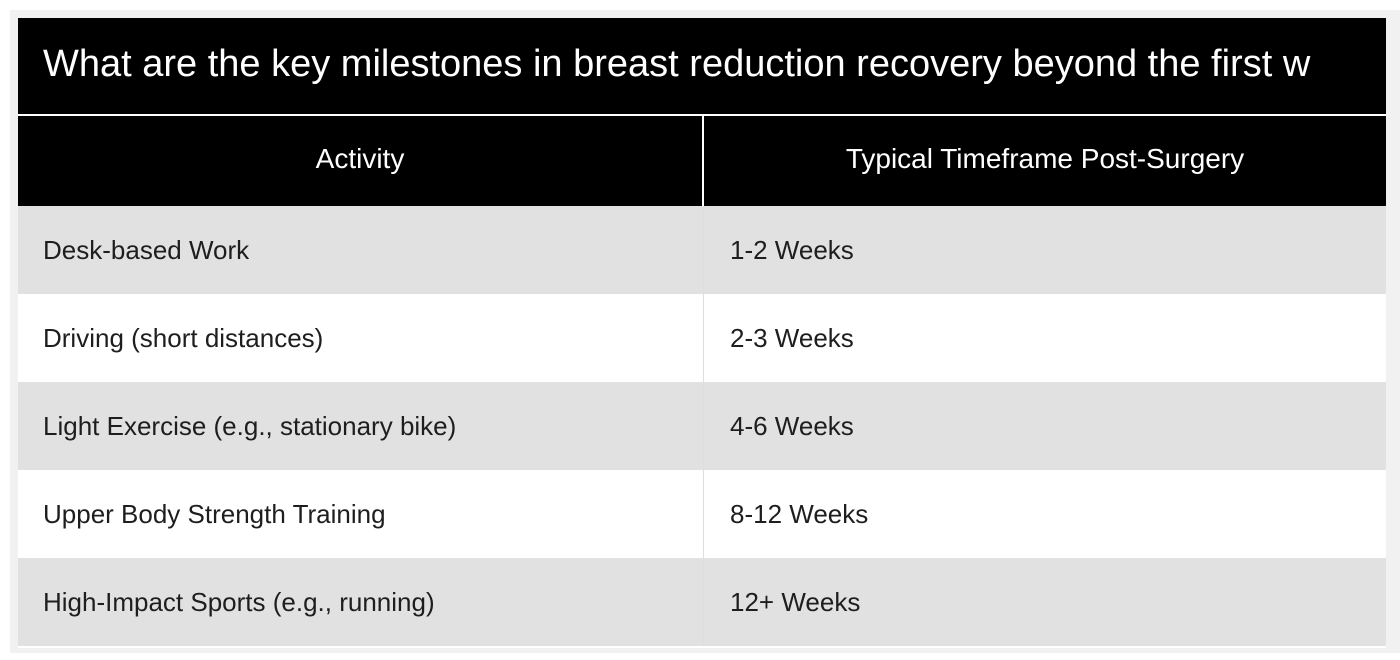 The width and height of the screenshot is (1400, 660). I want to click on header-timeframe: Typical Timeframe Post-Surgery, so click(1045, 158).